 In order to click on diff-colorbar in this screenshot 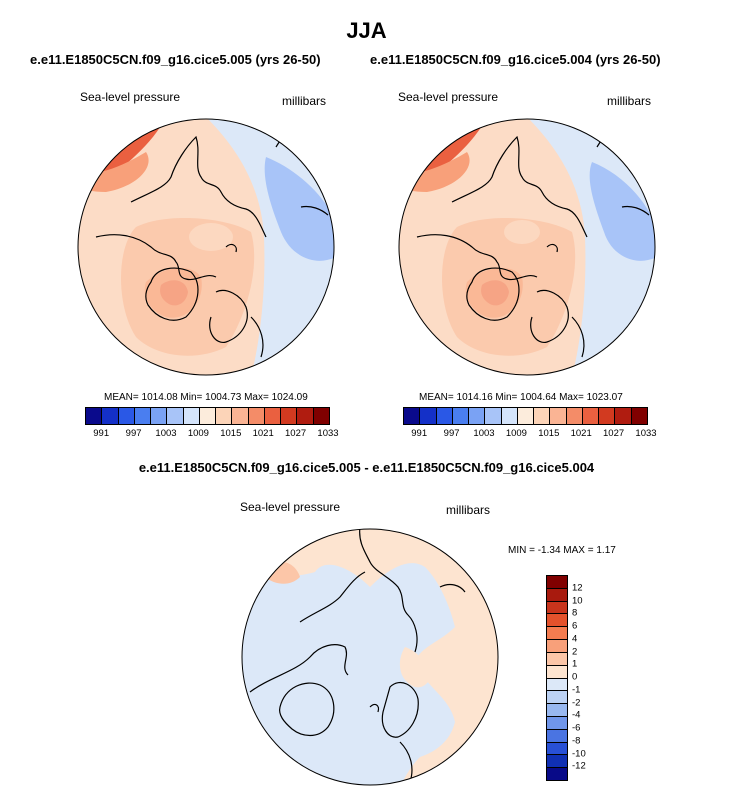, I will do `click(557, 678)`.